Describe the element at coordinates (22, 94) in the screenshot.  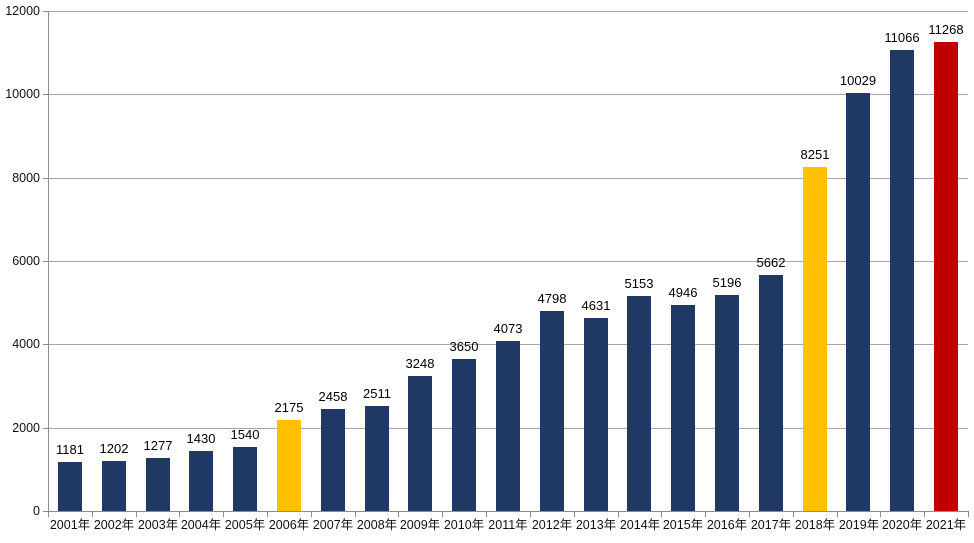
I see `y-axis-label-10000: 10000` at that location.